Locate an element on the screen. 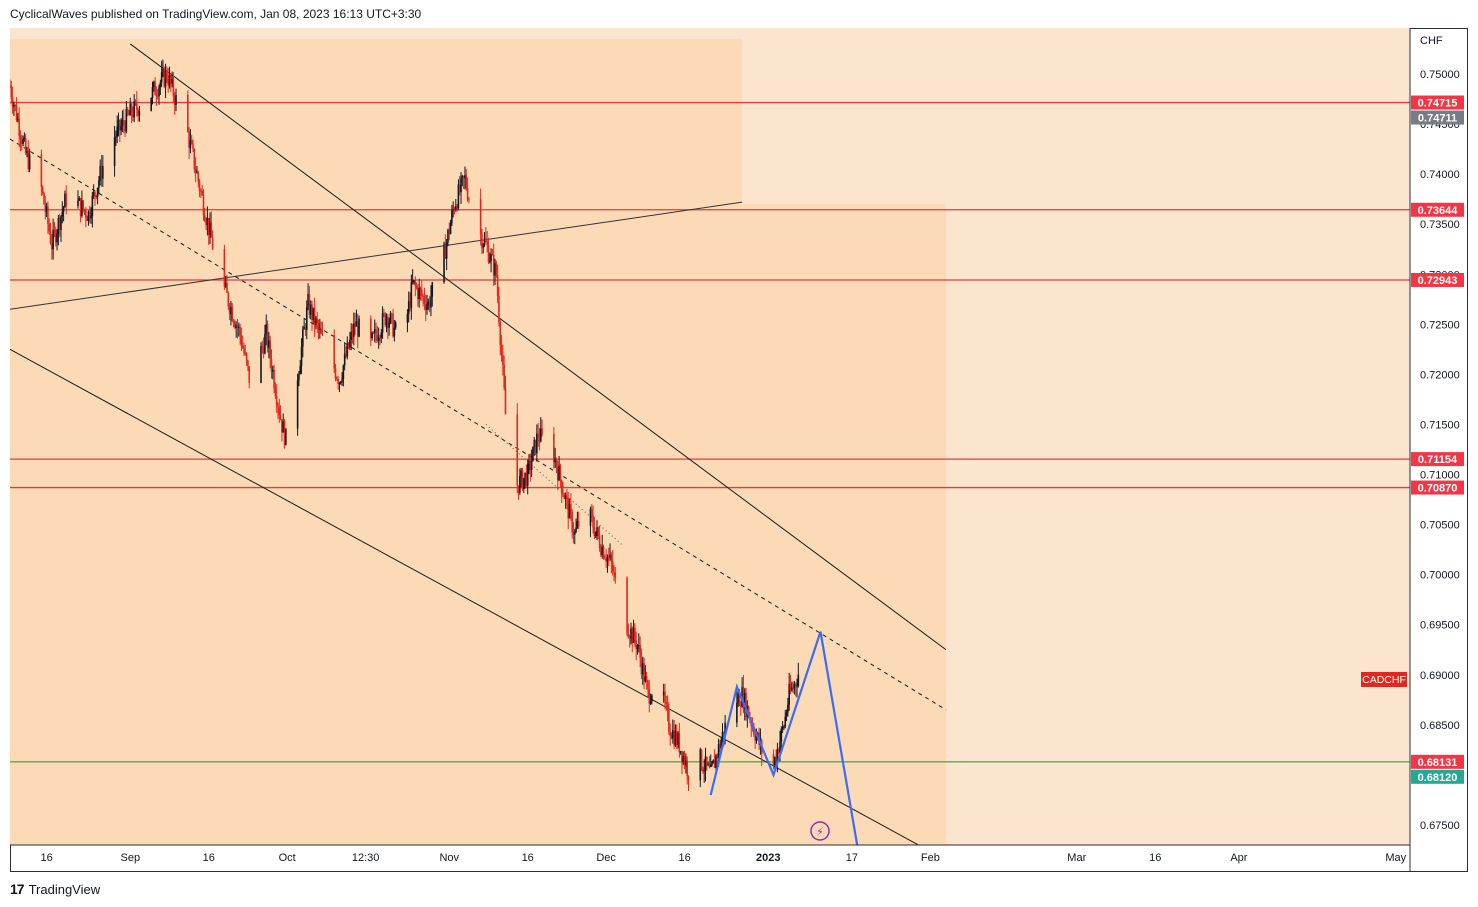  projection-path is located at coordinates (784, 738).